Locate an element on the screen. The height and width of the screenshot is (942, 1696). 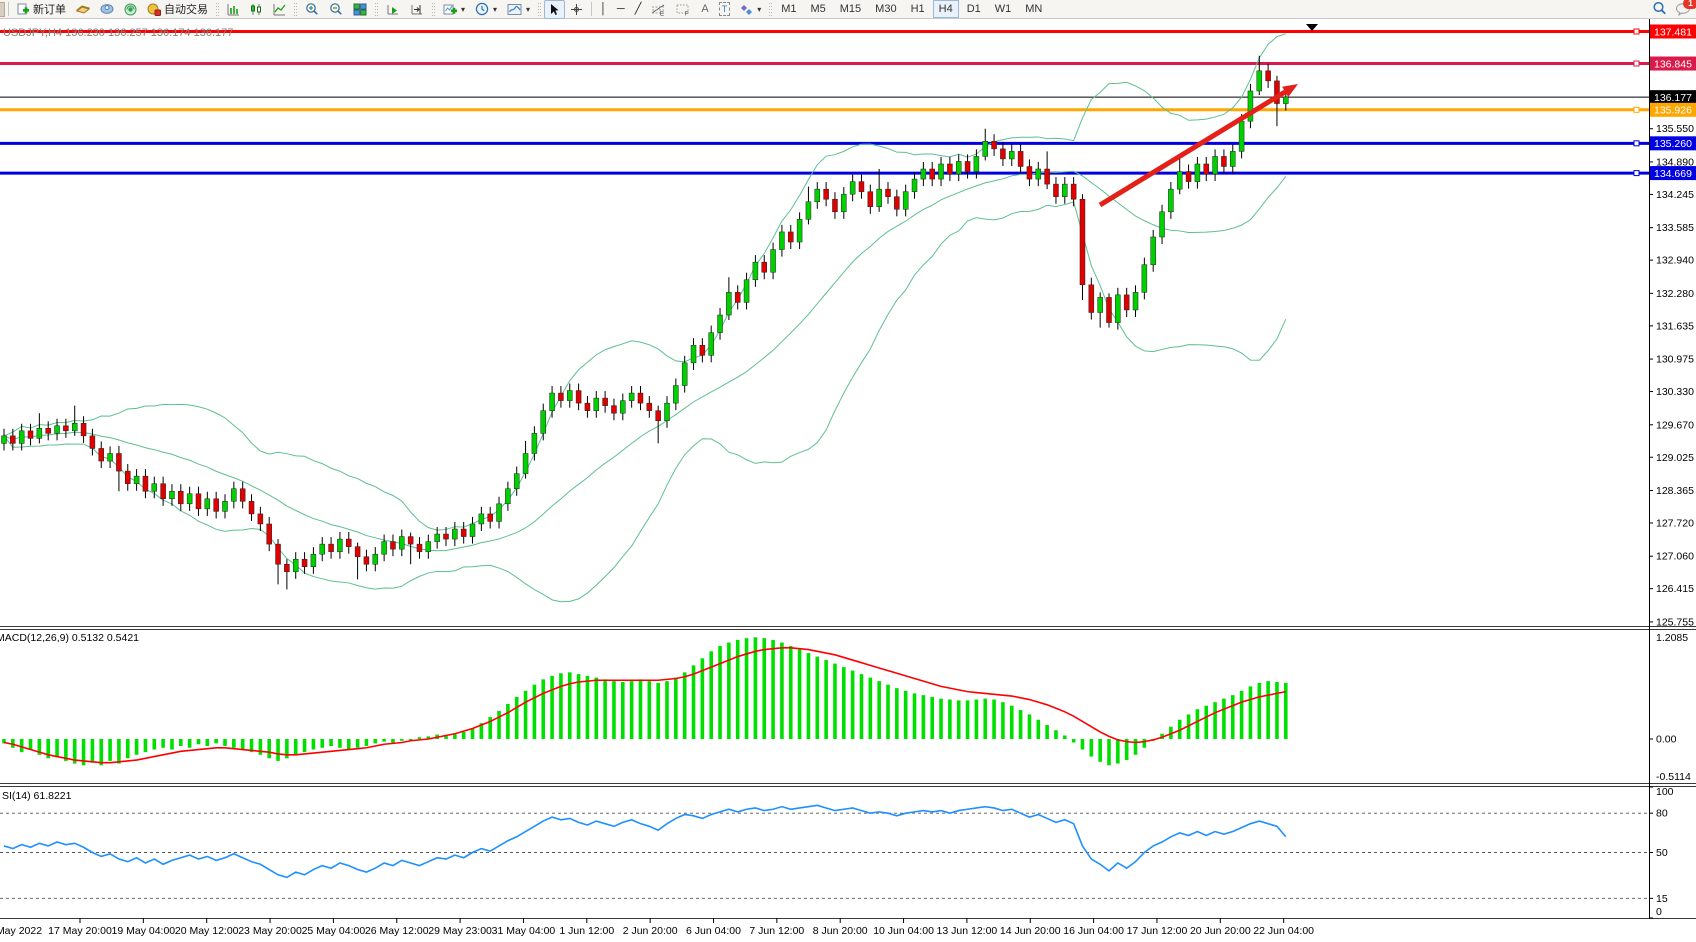
auto-trading-button: 自动交易 is located at coordinates (177, 9).